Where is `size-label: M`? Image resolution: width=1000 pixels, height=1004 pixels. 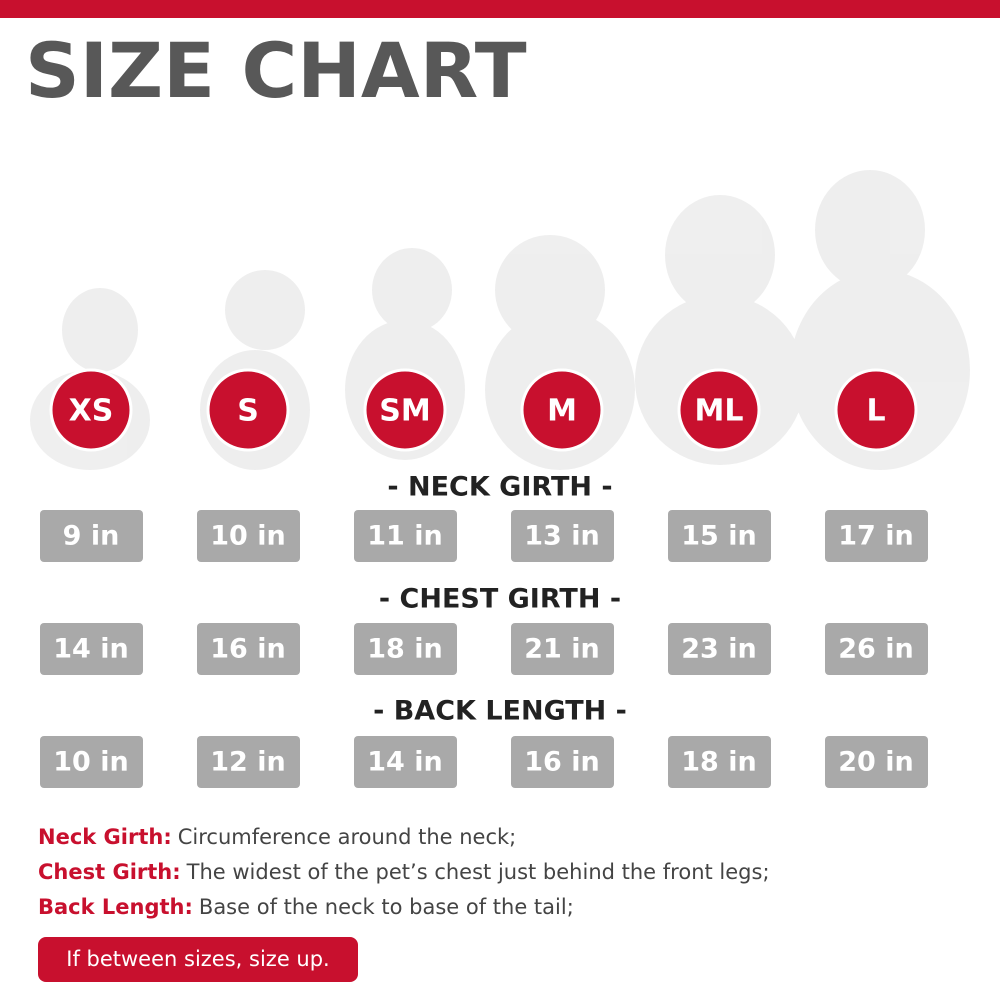 size-label: M is located at coordinates (562, 411).